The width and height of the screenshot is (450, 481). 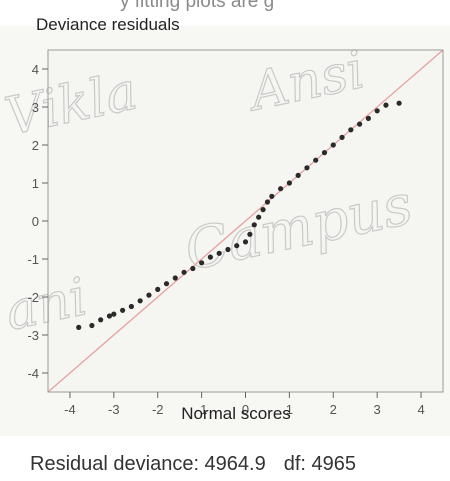 I want to click on x-tick-label: 4, so click(x=420, y=409).